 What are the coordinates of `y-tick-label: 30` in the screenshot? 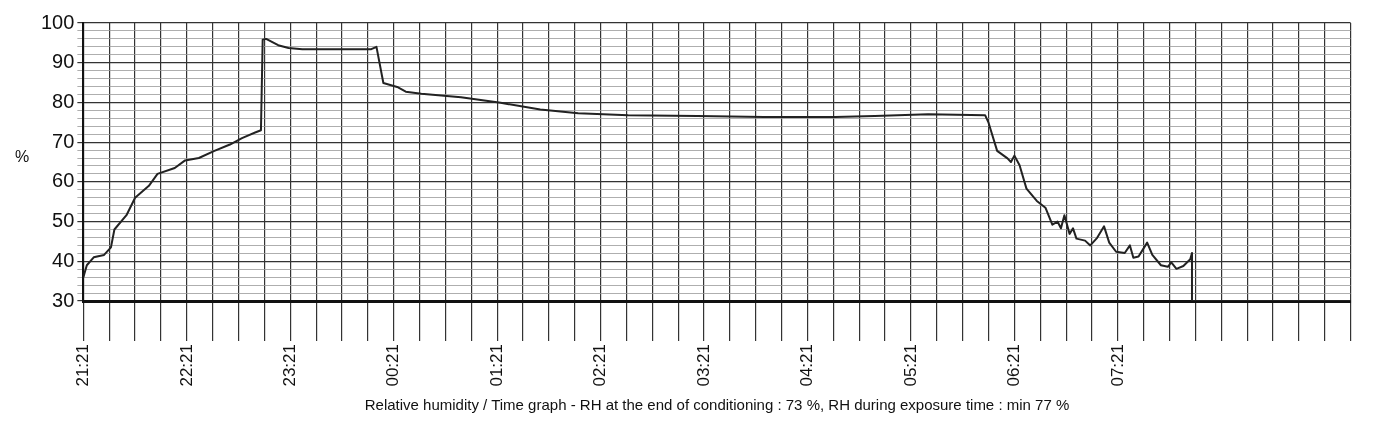 It's located at (63, 299).